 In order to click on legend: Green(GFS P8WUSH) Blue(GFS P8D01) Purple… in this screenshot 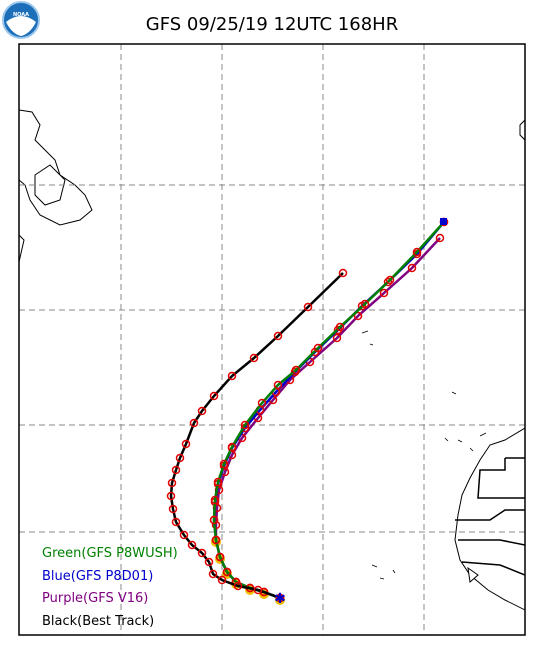, I will do `click(110, 587)`.